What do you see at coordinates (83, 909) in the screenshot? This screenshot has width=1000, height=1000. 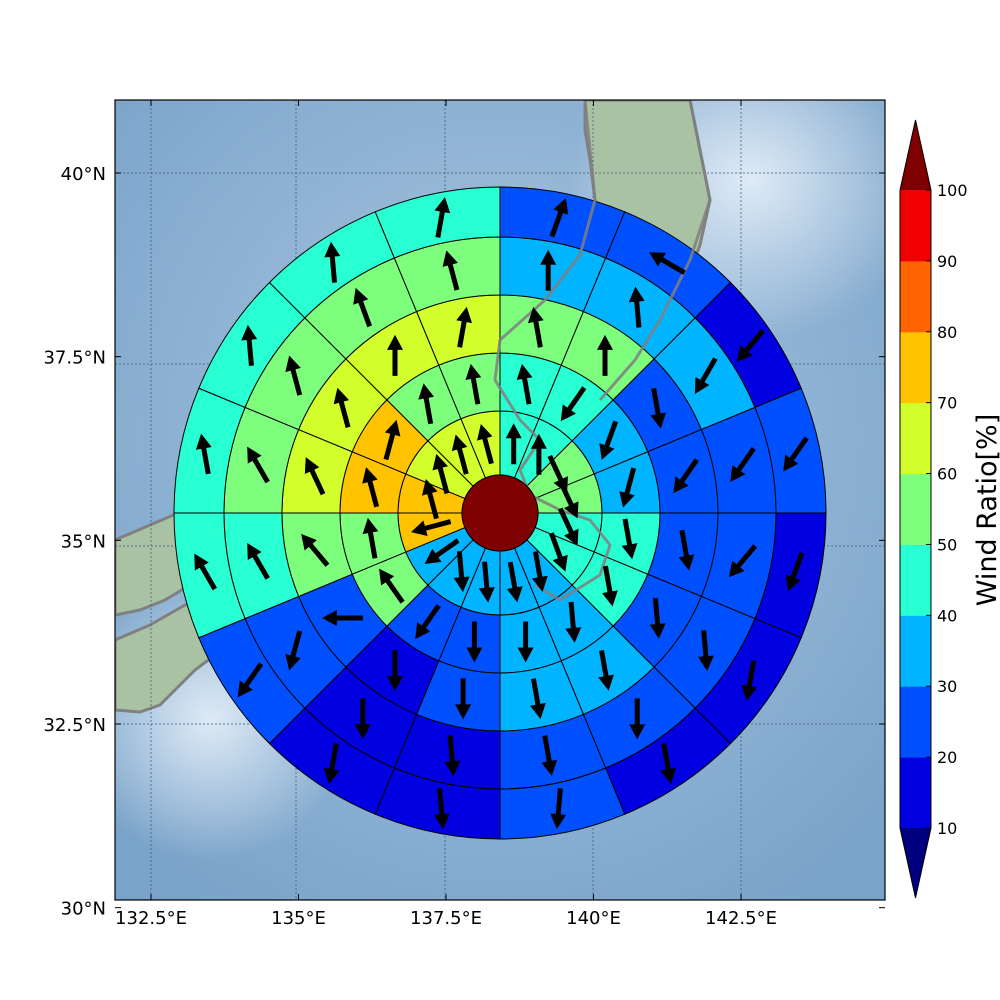 I see `y-tick-label-0: 30°N` at bounding box center [83, 909].